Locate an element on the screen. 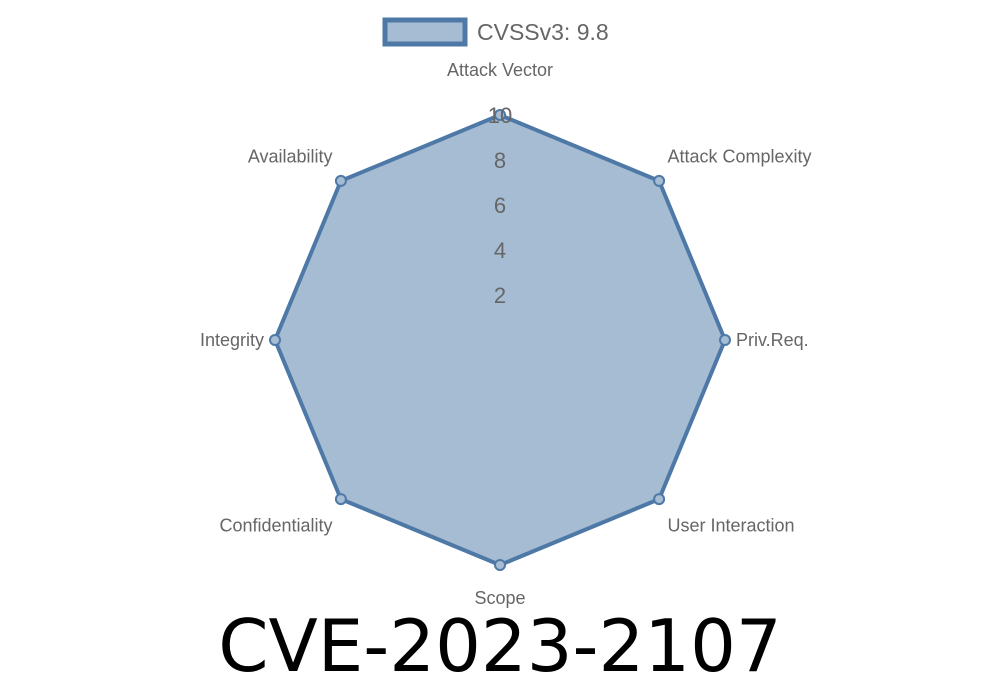 This screenshot has width=1000, height=700. axis-label: Integrity is located at coordinates (232, 340).